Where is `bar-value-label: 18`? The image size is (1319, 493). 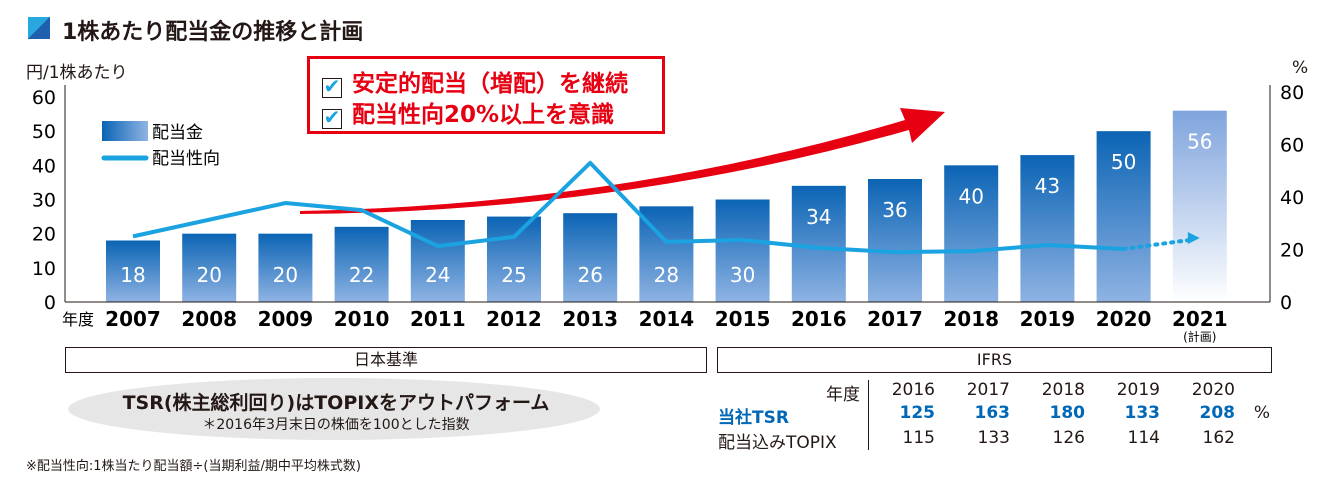 bar-value-label: 18 is located at coordinates (132, 275).